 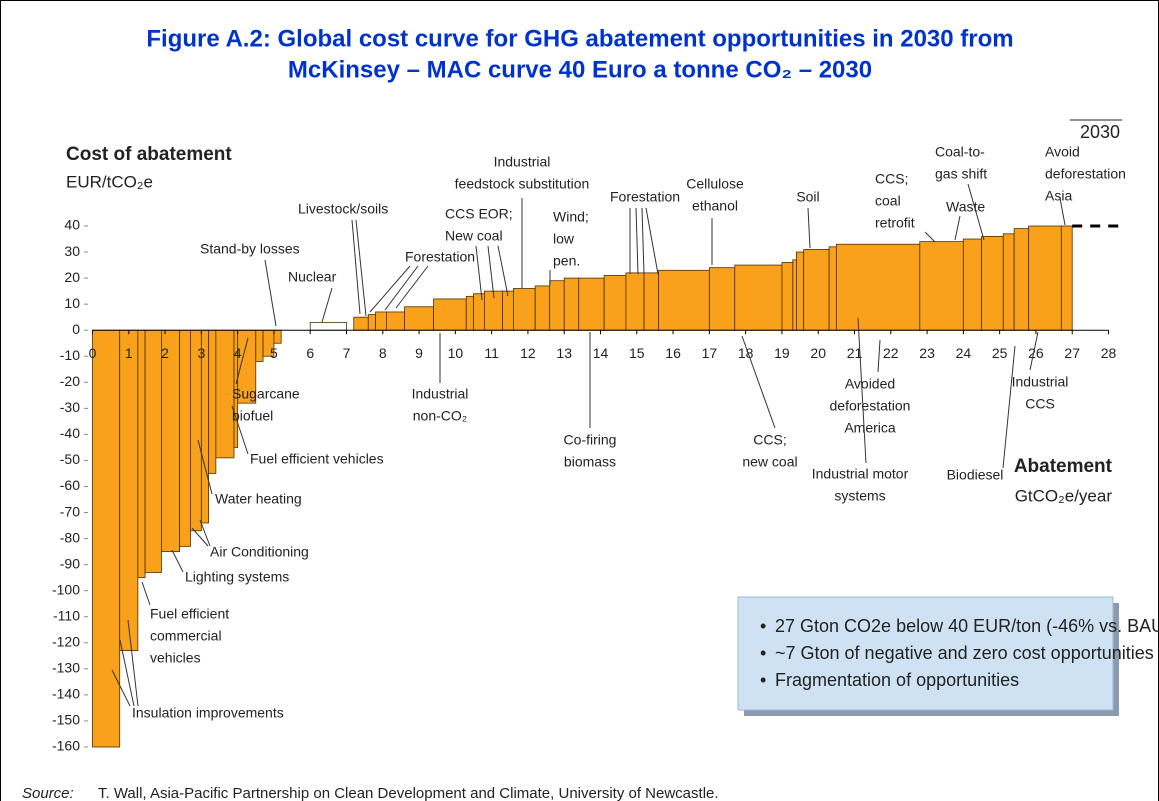 What do you see at coordinates (1040, 382) in the screenshot?
I see `annotation: Industrial` at bounding box center [1040, 382].